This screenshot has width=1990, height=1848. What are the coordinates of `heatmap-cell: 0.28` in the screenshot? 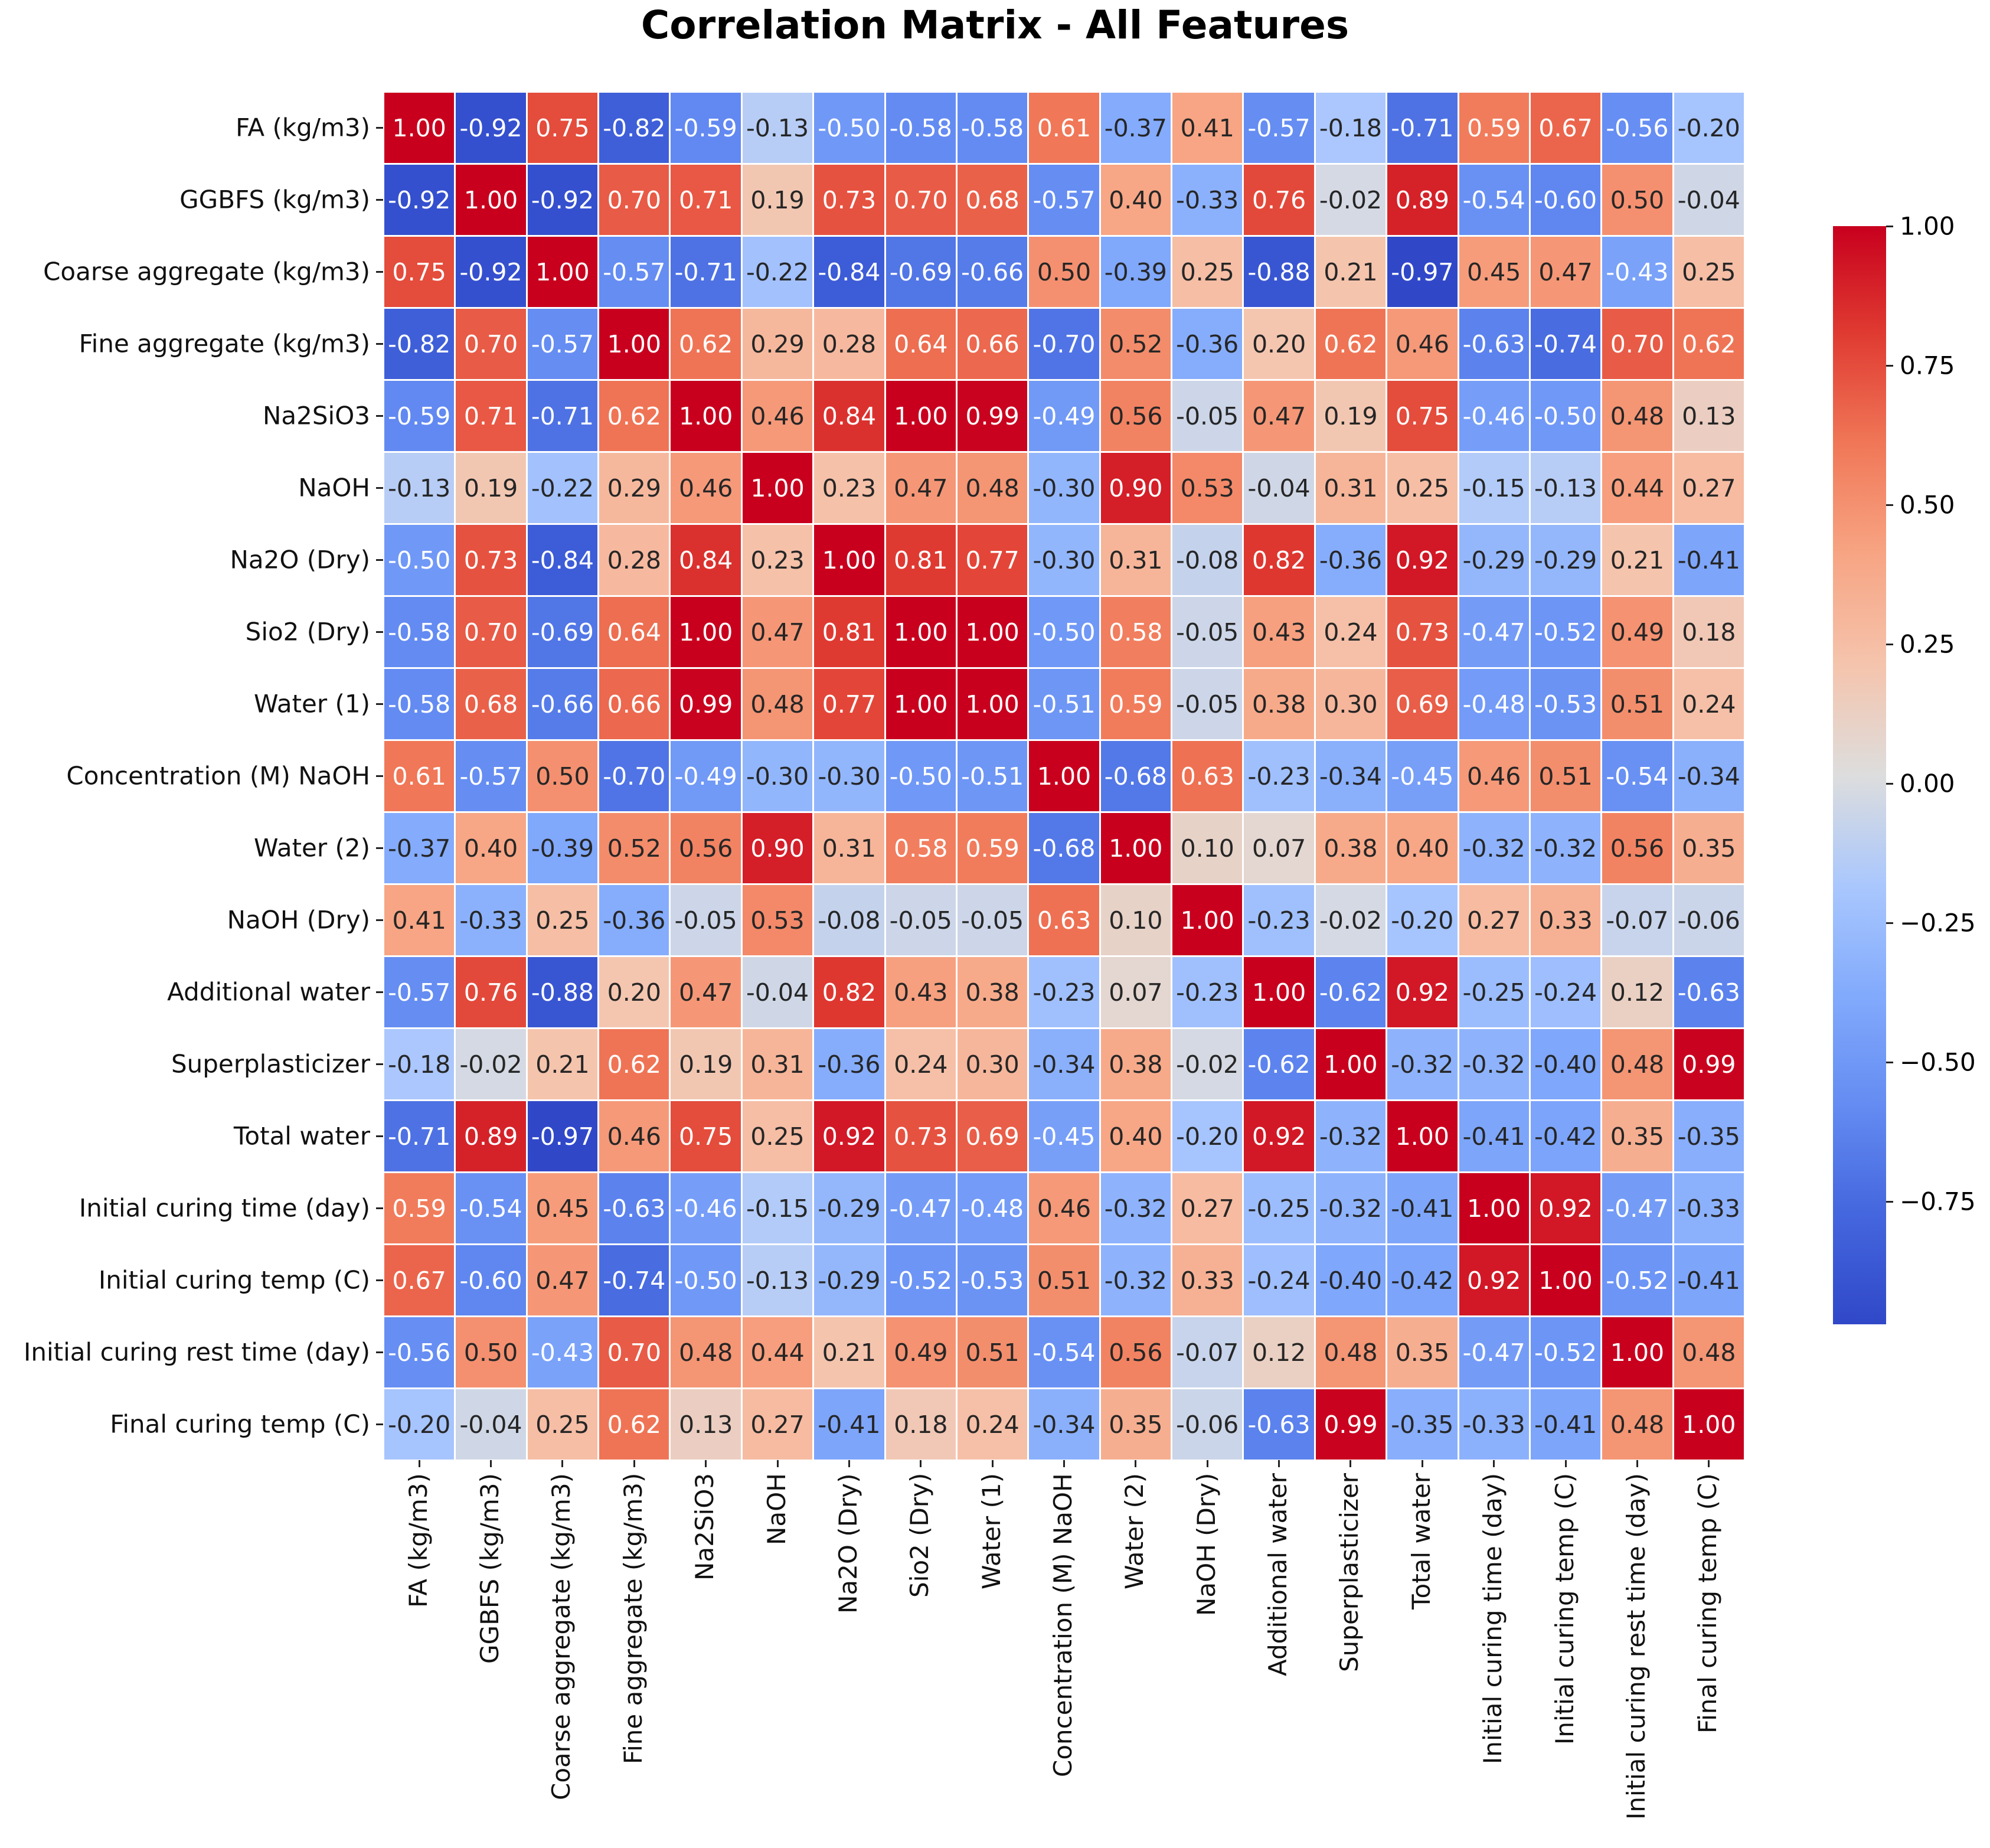 It's located at (849, 344).